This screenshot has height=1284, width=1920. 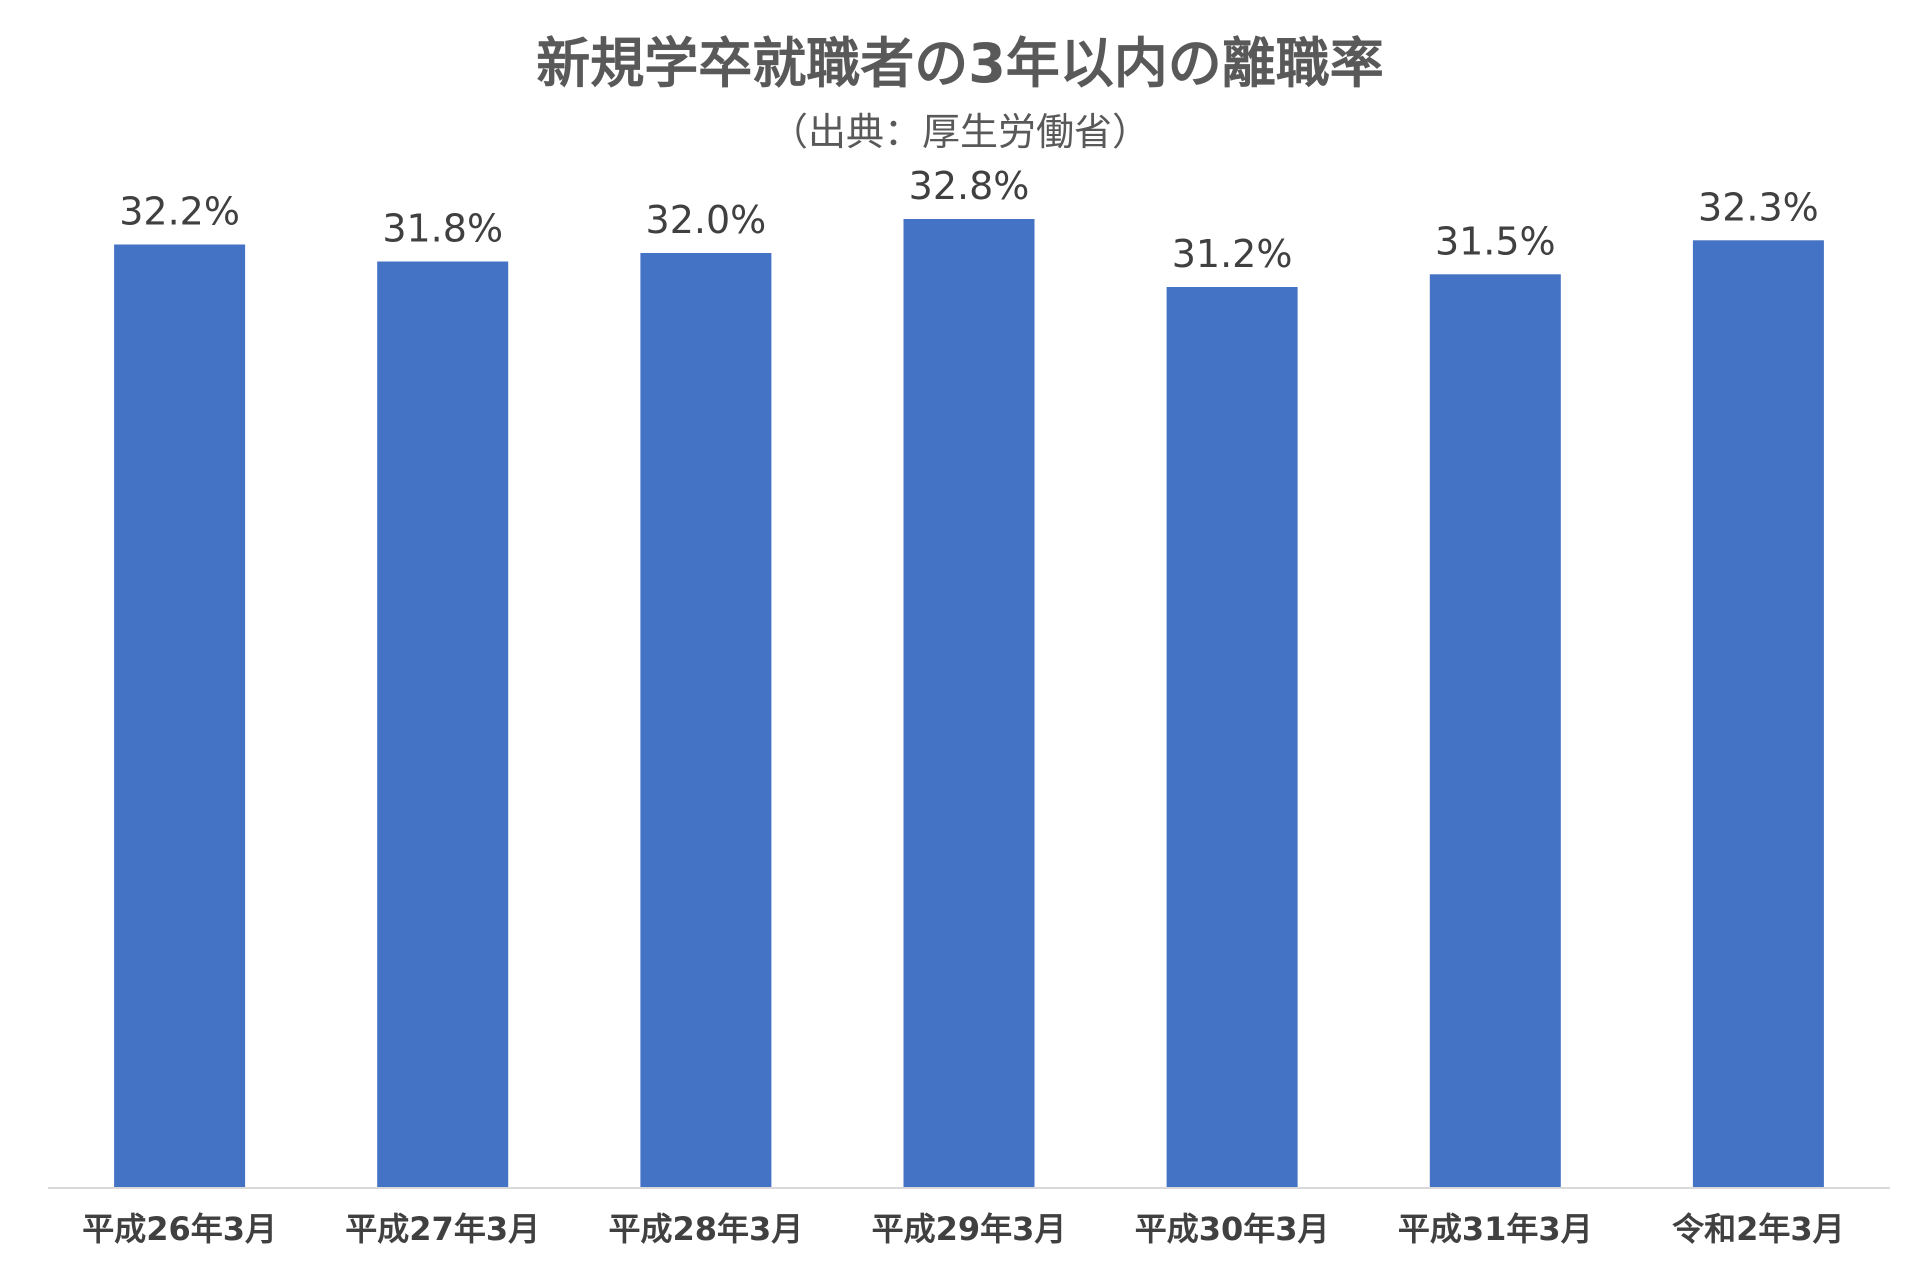 What do you see at coordinates (1758, 1229) in the screenshot?
I see `x-tick-label-7: 令和2年3月` at bounding box center [1758, 1229].